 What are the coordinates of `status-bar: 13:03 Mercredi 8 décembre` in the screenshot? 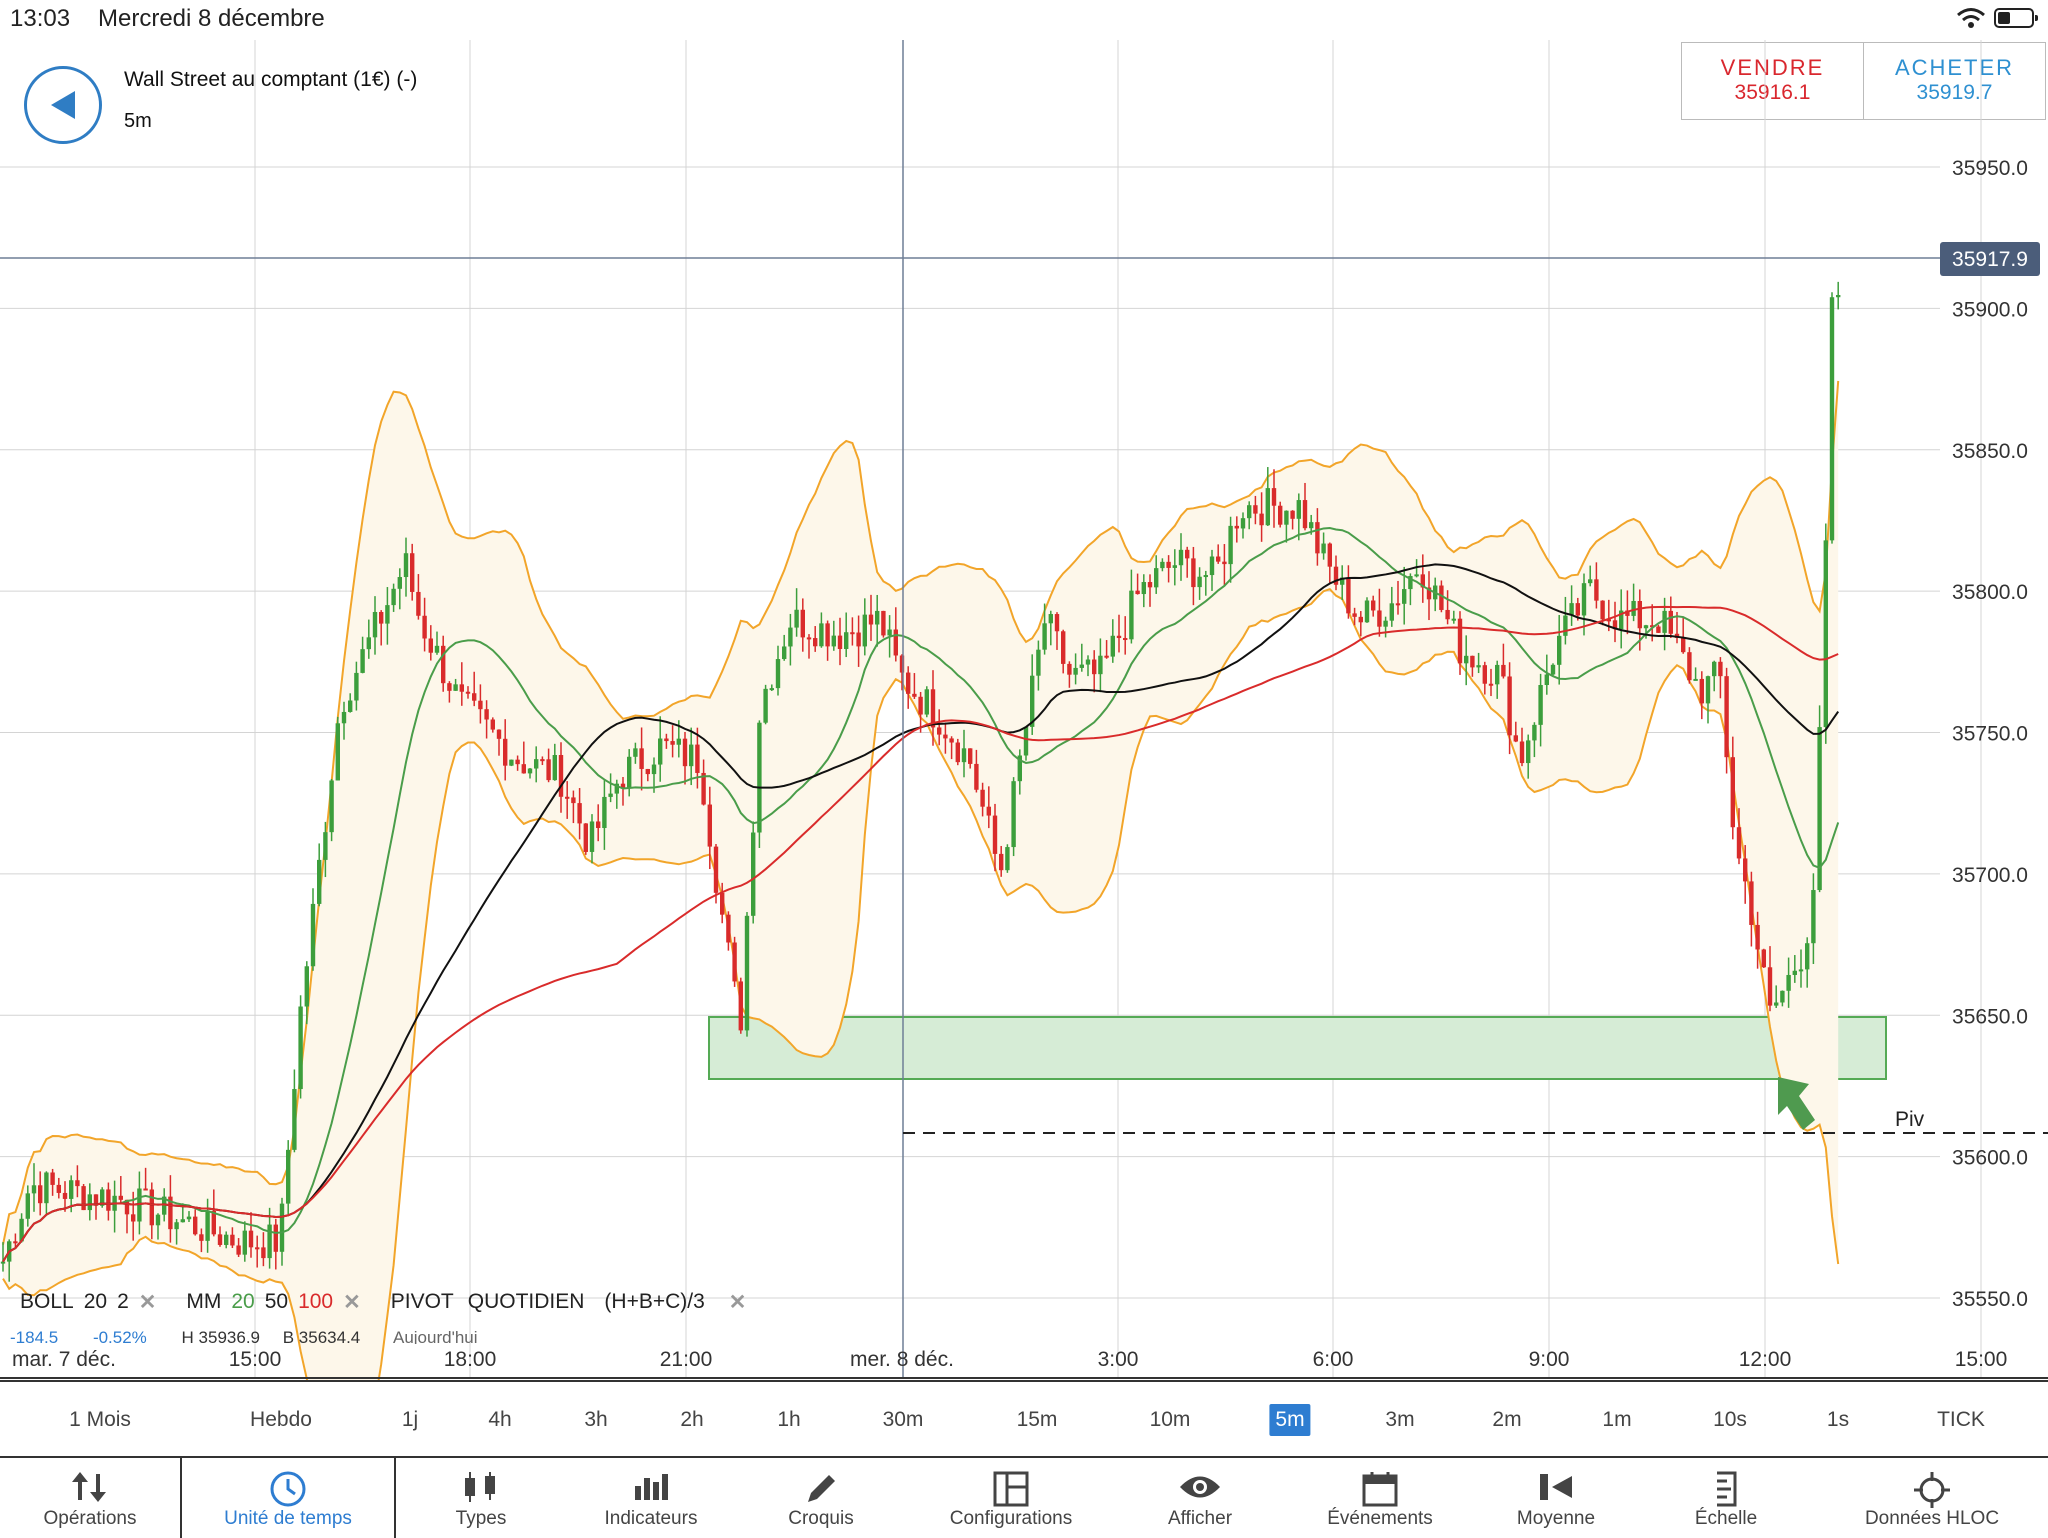 It's located at (1024, 20).